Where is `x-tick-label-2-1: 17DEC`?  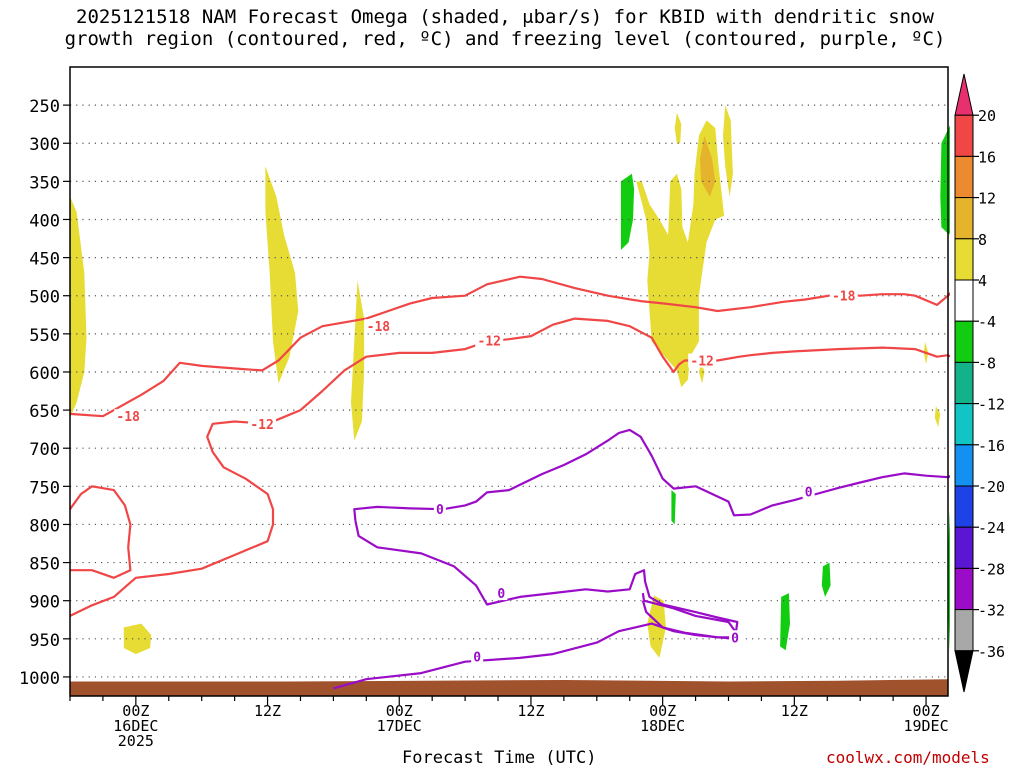 x-tick-label-2-1: 17DEC is located at coordinates (399, 726).